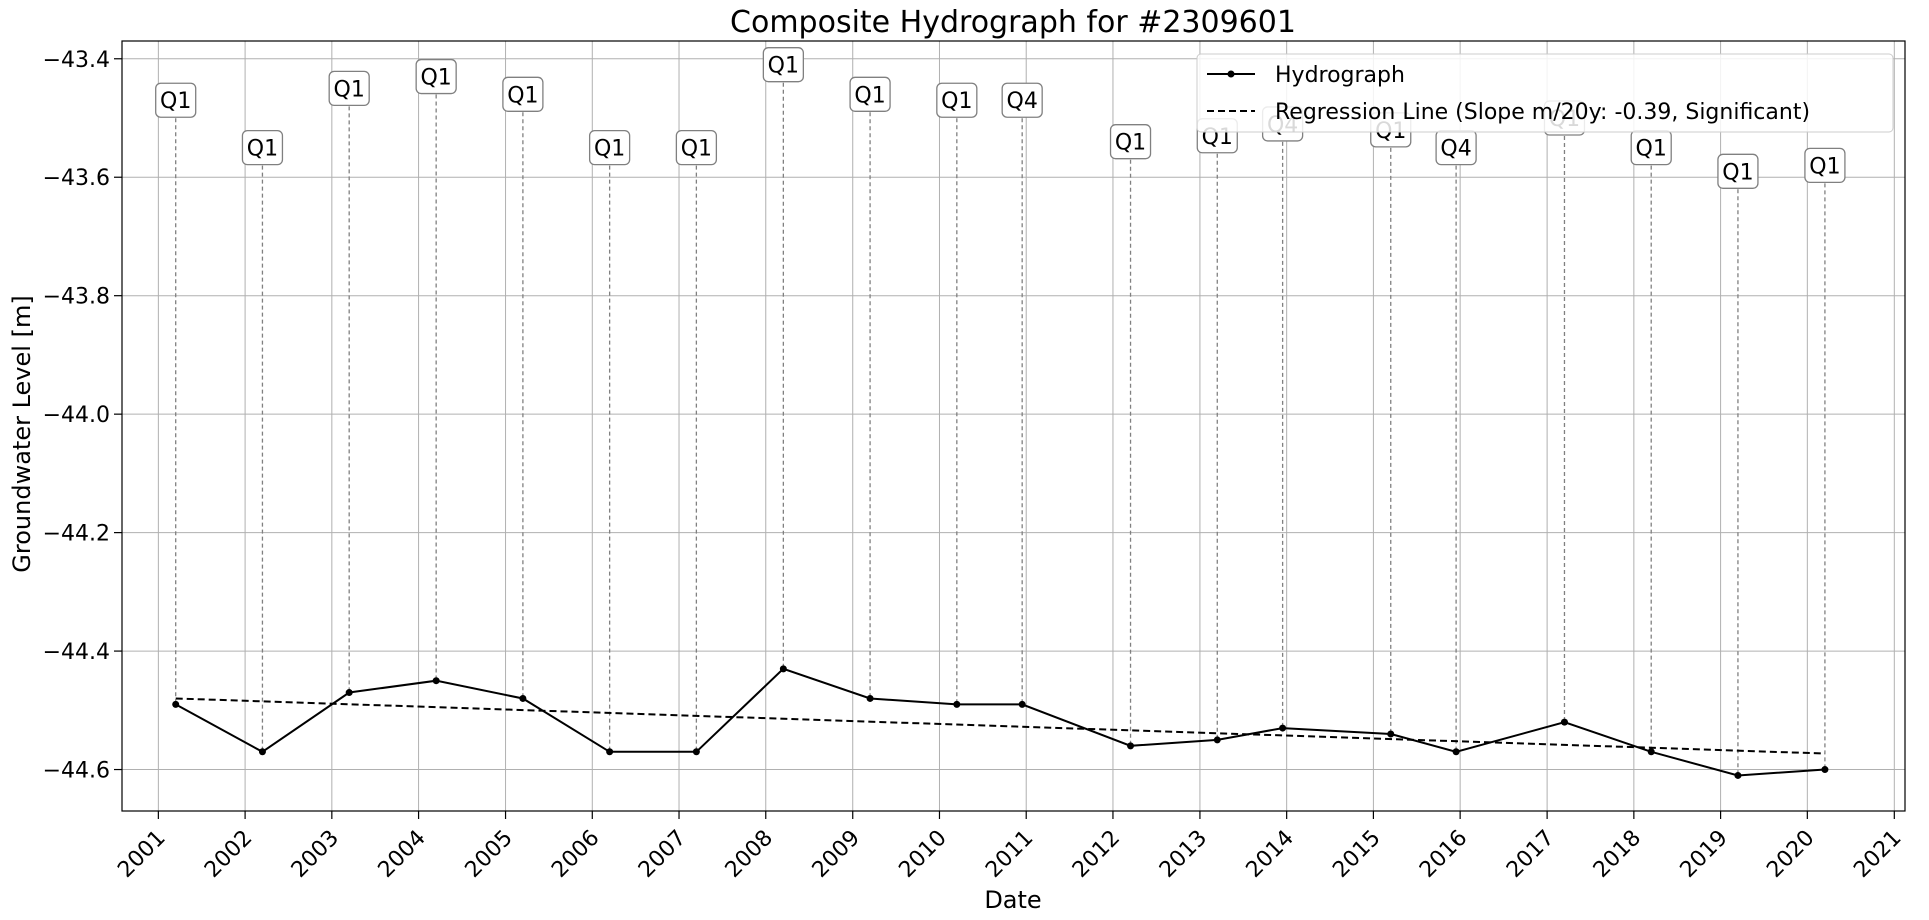  I want to click on x-tick-label: 2015, so click(1356, 854).